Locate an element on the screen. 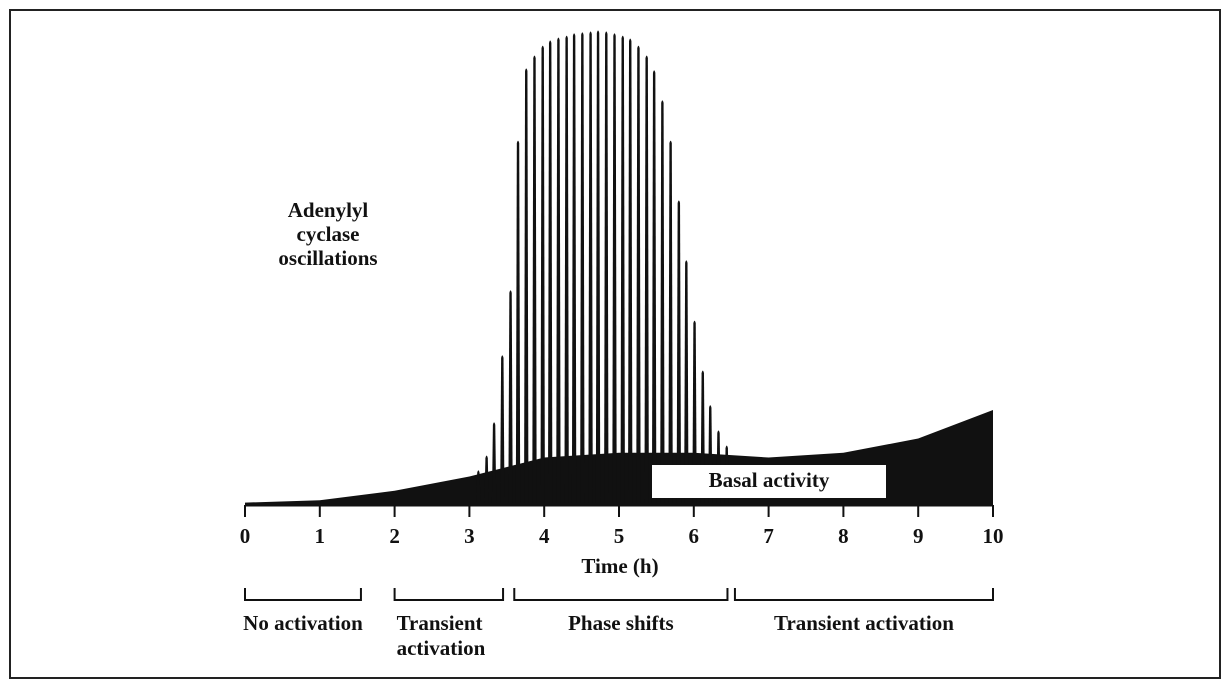  x-tick-label: 8 is located at coordinates (843, 536).